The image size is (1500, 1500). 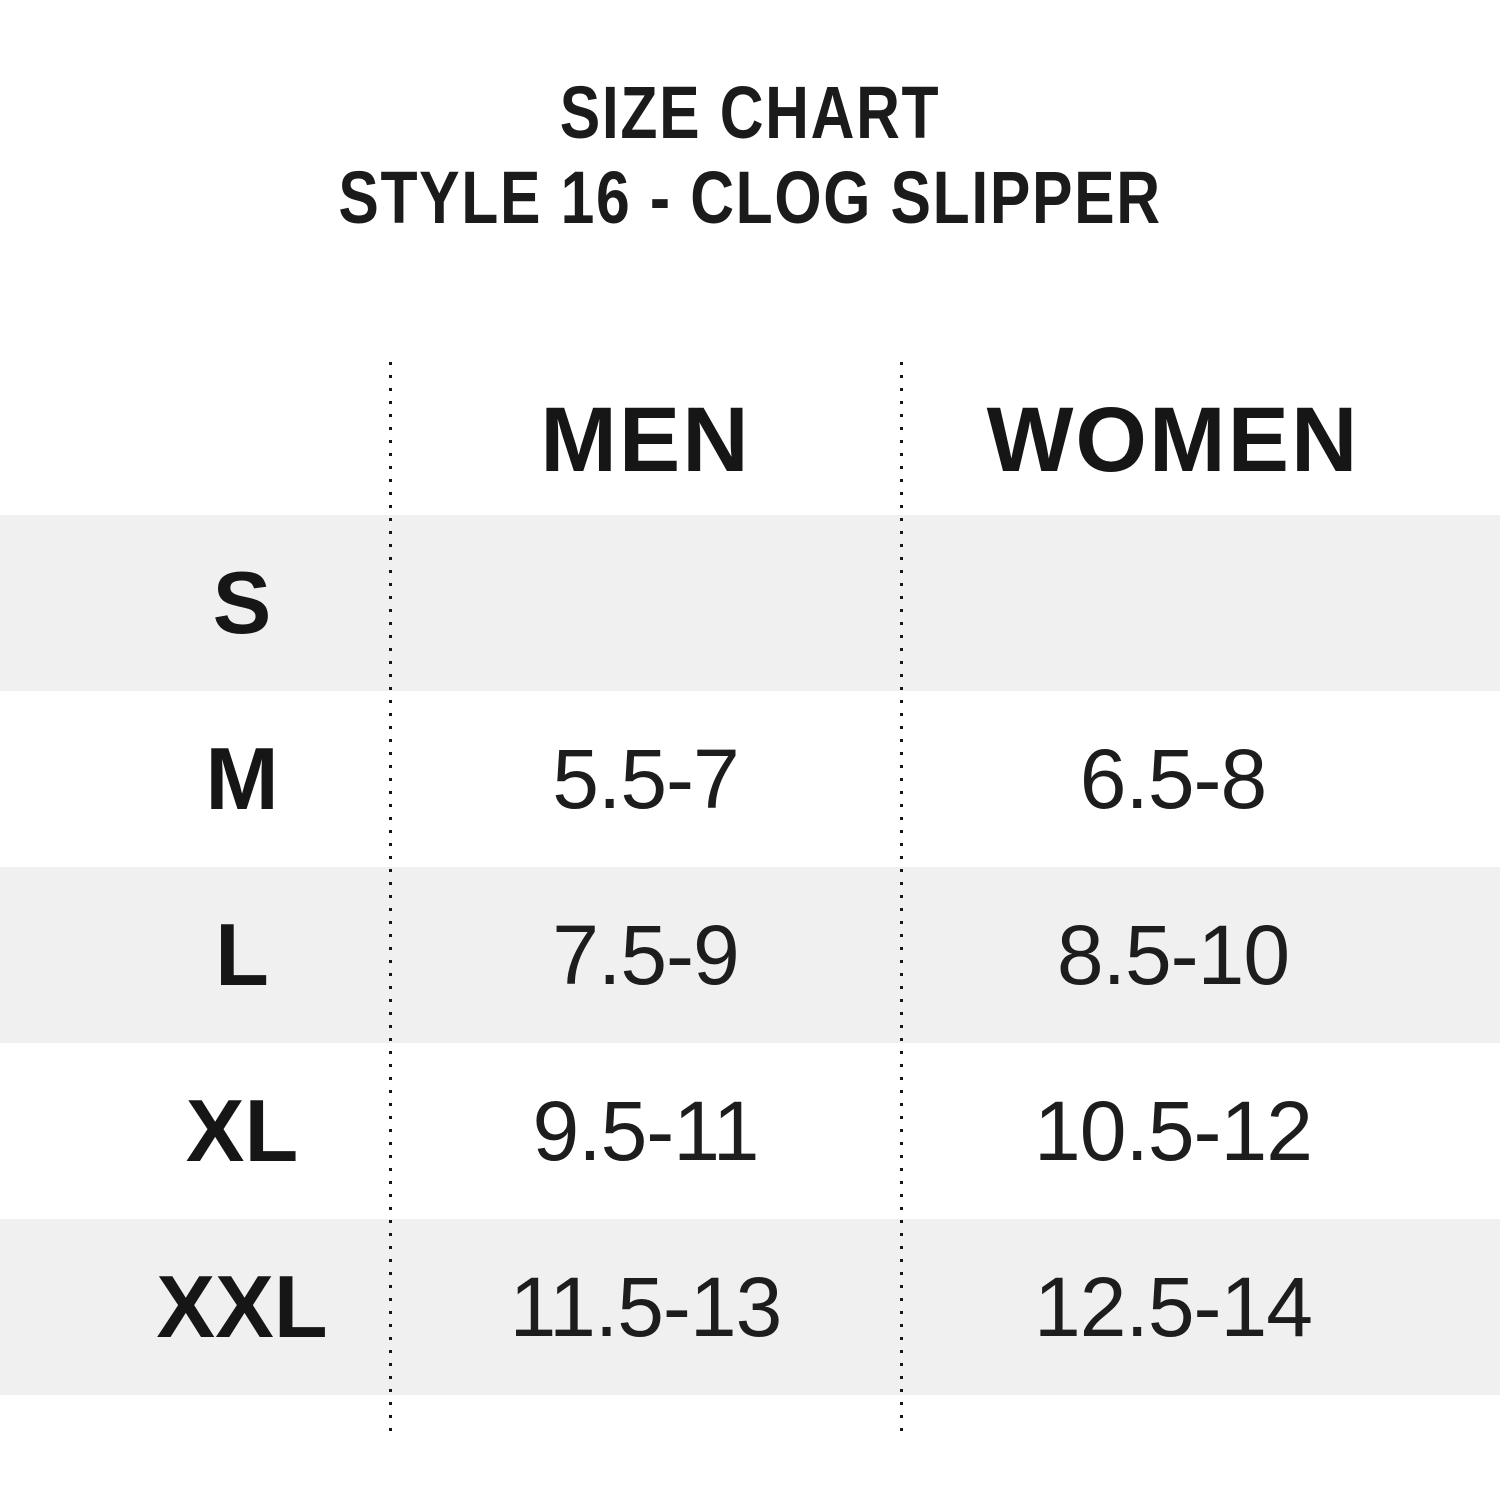 What do you see at coordinates (1173, 1306) in the screenshot?
I see `women-size-value: 12.5-14` at bounding box center [1173, 1306].